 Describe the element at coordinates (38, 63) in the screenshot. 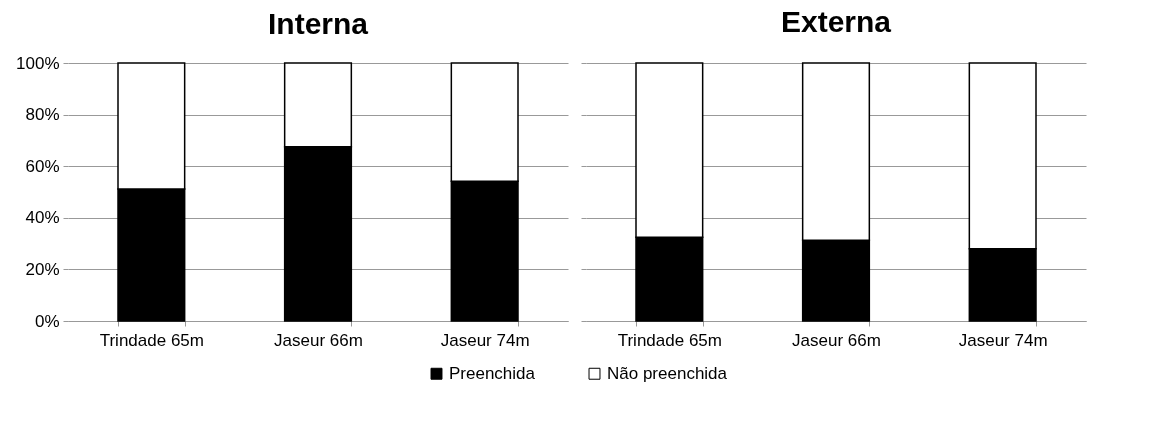

I see `y-tick-label: 100%` at that location.